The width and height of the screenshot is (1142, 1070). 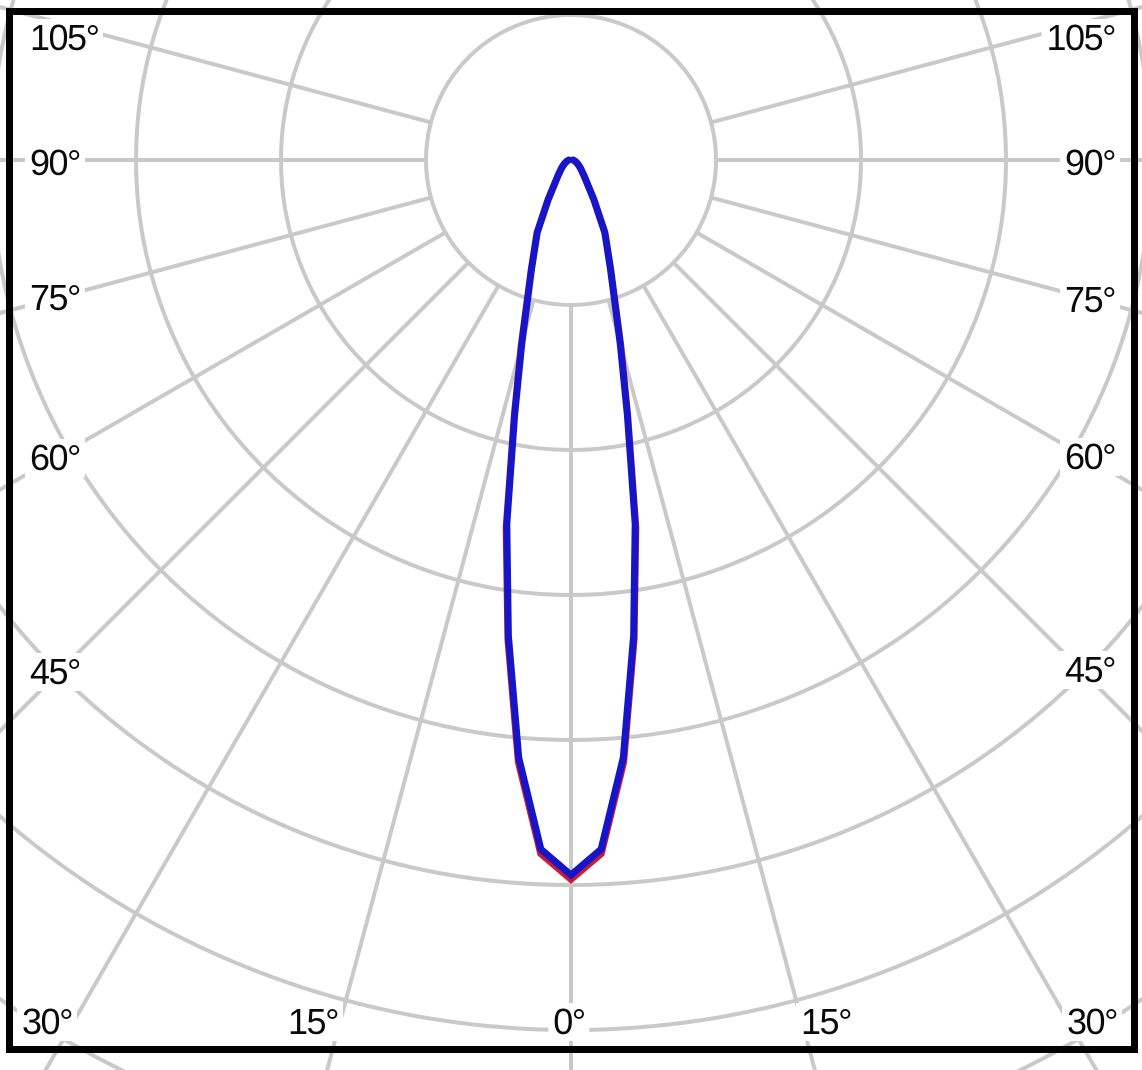 What do you see at coordinates (571, 518) in the screenshot?
I see `blue-curve` at bounding box center [571, 518].